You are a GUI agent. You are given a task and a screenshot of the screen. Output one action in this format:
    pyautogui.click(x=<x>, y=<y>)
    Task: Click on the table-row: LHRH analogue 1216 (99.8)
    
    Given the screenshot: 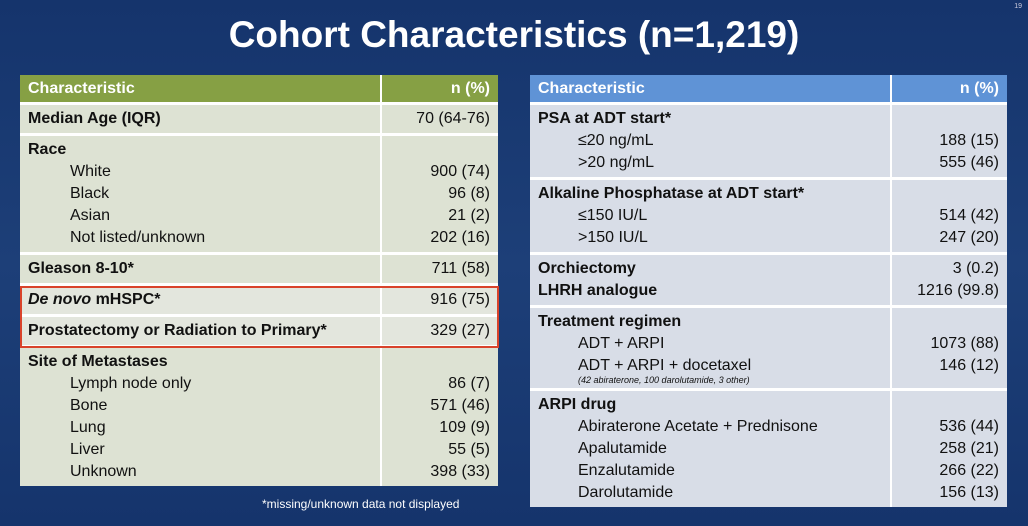 What is the action you would take?
    pyautogui.click(x=768, y=293)
    